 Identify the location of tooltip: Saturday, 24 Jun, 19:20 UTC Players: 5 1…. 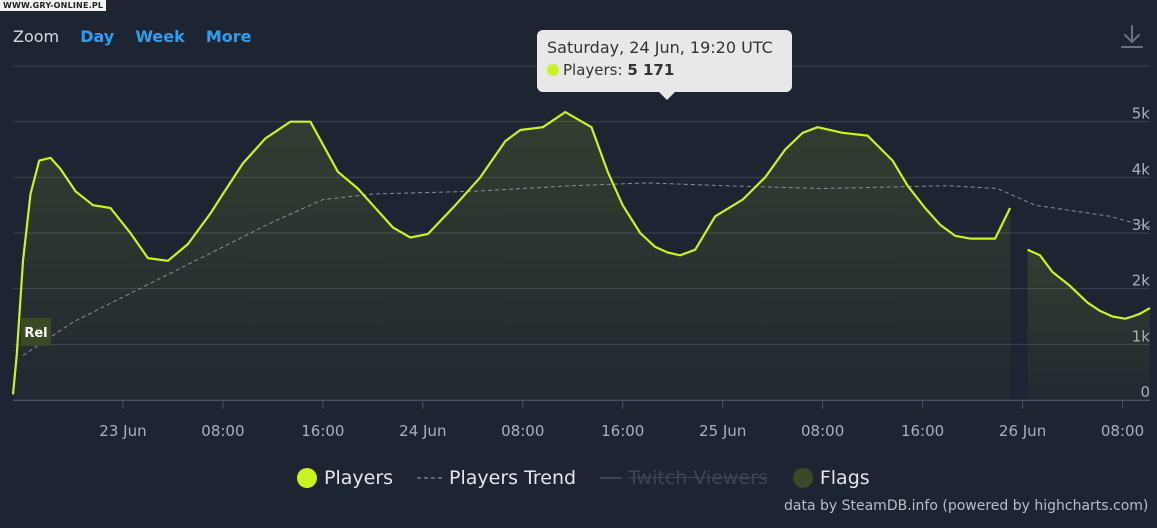
(664, 65).